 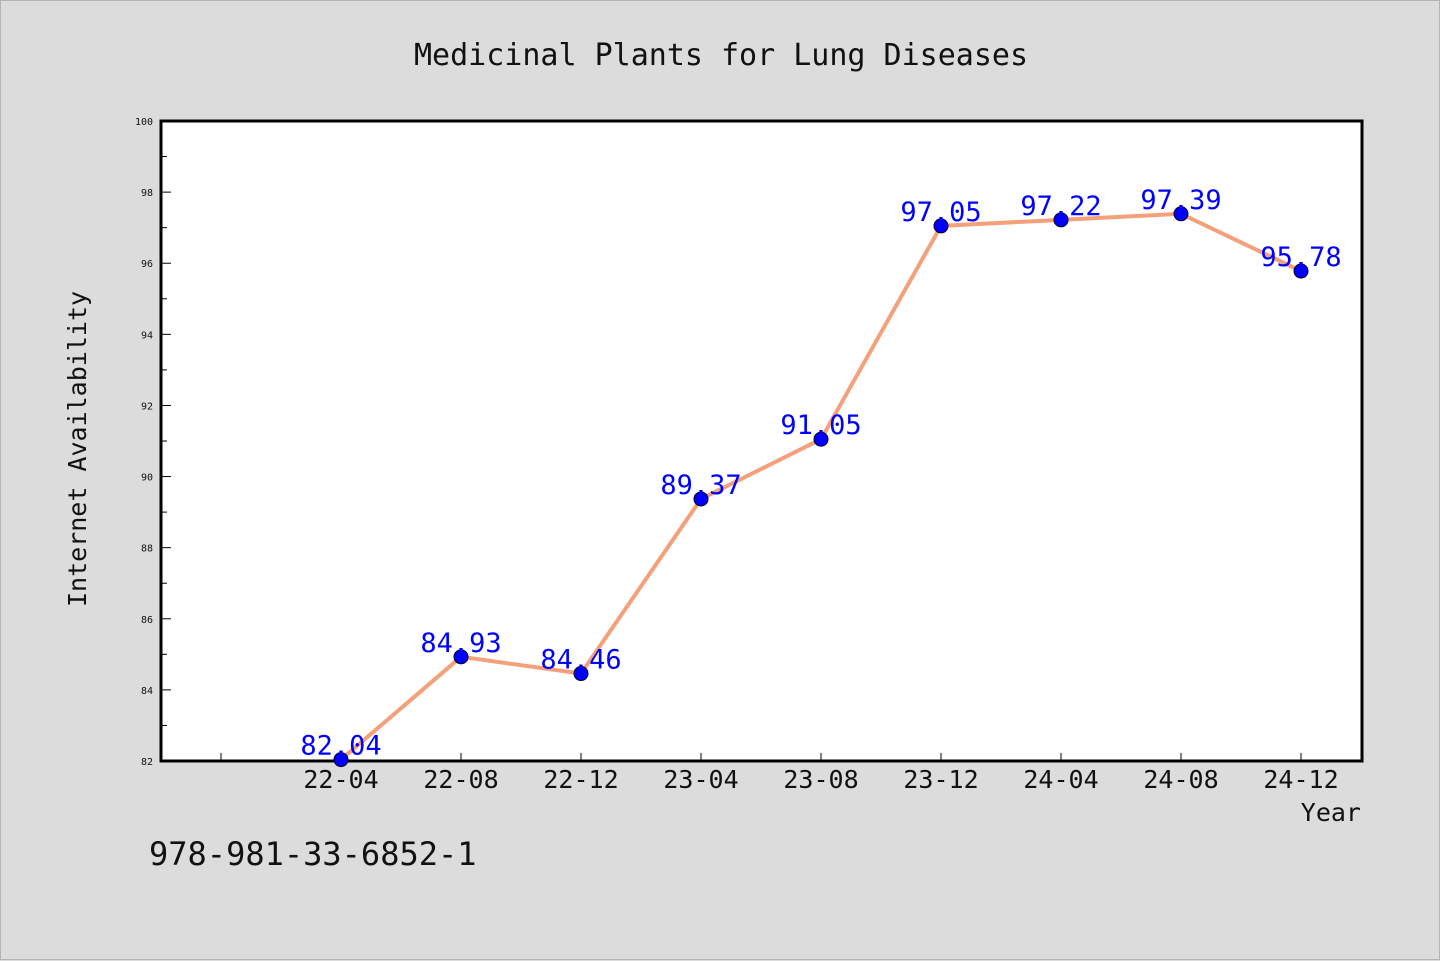 What do you see at coordinates (1331, 812) in the screenshot?
I see `x-axis-label: Year` at bounding box center [1331, 812].